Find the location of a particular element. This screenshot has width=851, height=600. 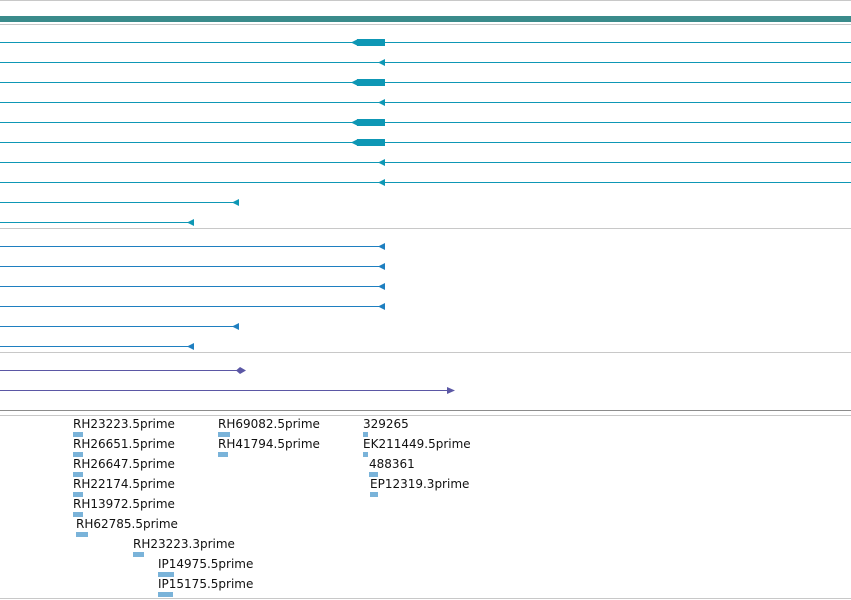

est-label: RH41794.5prime is located at coordinates (269, 444).